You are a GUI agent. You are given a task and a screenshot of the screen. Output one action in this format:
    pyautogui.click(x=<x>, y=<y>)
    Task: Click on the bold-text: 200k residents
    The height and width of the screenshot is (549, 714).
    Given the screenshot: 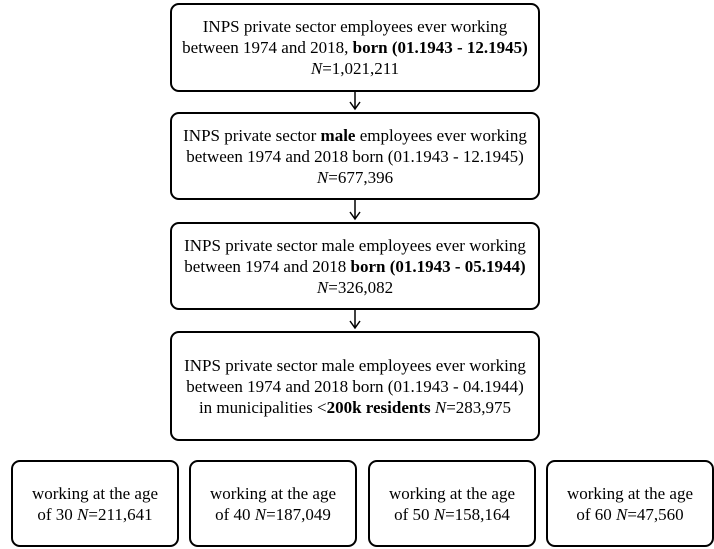 What is the action you would take?
    pyautogui.click(x=378, y=407)
    